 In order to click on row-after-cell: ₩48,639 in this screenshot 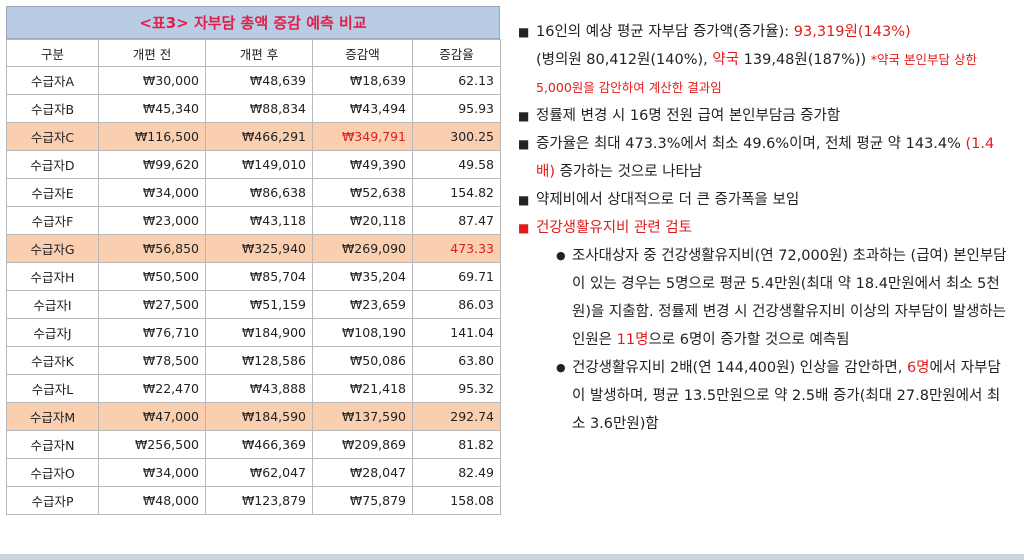, I will do `click(259, 80)`.